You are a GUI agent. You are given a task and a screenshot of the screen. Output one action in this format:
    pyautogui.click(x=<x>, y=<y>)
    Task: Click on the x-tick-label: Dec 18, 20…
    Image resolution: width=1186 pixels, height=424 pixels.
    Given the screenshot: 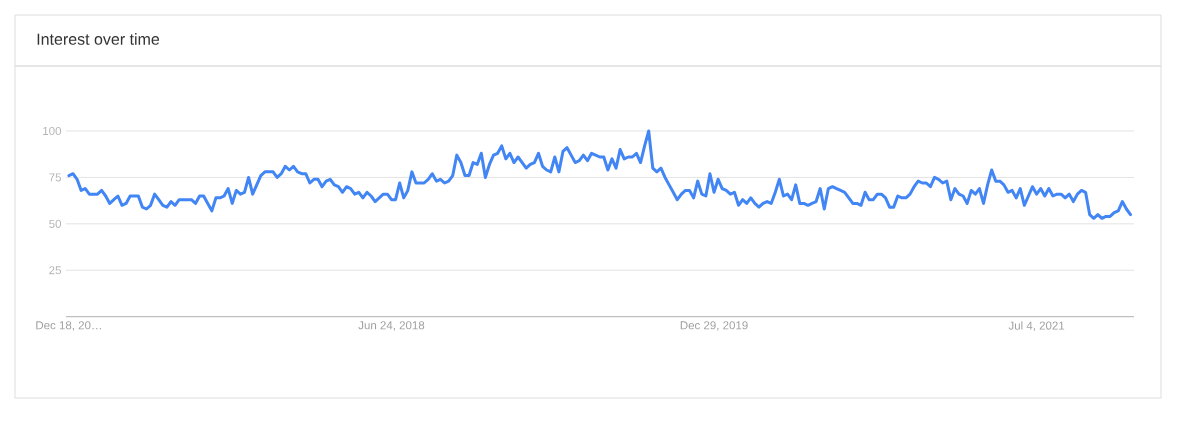 What is the action you would take?
    pyautogui.click(x=68, y=326)
    